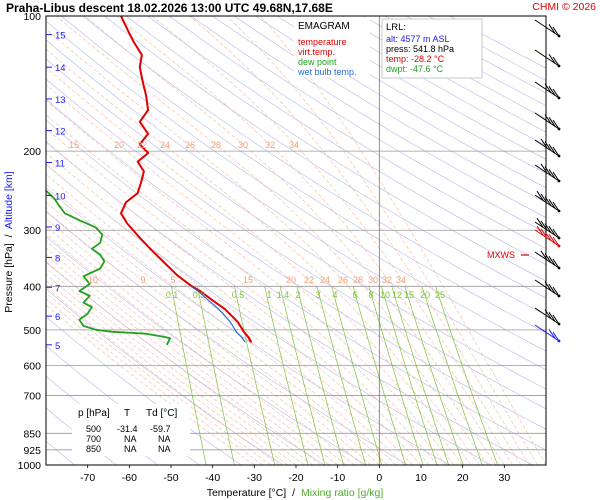  Describe the element at coordinates (317, 295) in the screenshot. I see `mixing-ratio-label: 3` at that location.